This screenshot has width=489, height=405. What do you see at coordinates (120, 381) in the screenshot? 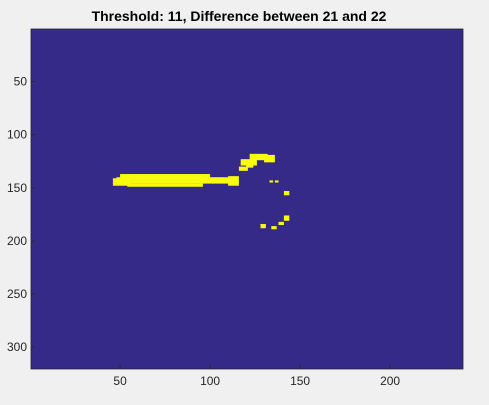
I see `x-tick-label: 50` at bounding box center [120, 381].